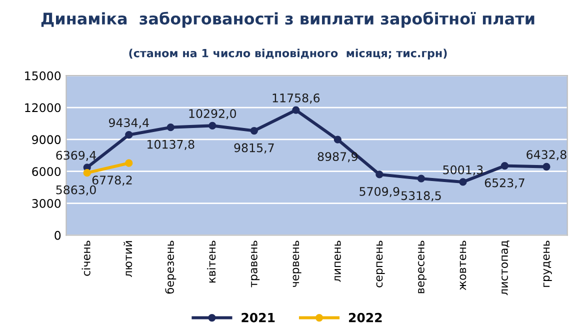 The width and height of the screenshot is (576, 336). Describe the element at coordinates (212, 114) in the screenshot. I see `data-label: 10292,0` at that location.